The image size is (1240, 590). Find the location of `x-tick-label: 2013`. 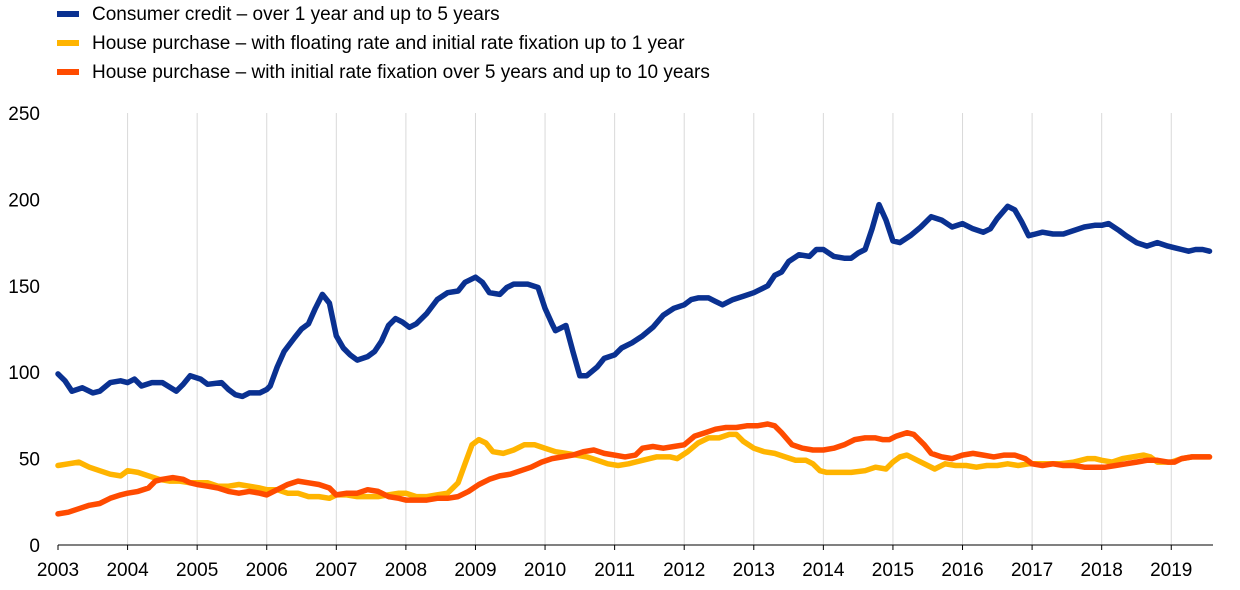

x-tick-label: 2013 is located at coordinates (754, 570).